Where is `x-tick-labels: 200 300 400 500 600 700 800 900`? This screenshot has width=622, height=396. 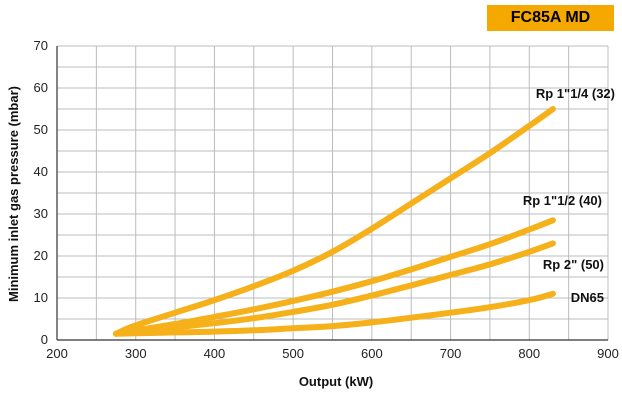 x-tick-labels: 200 300 400 500 600 700 800 900 is located at coordinates (332, 353).